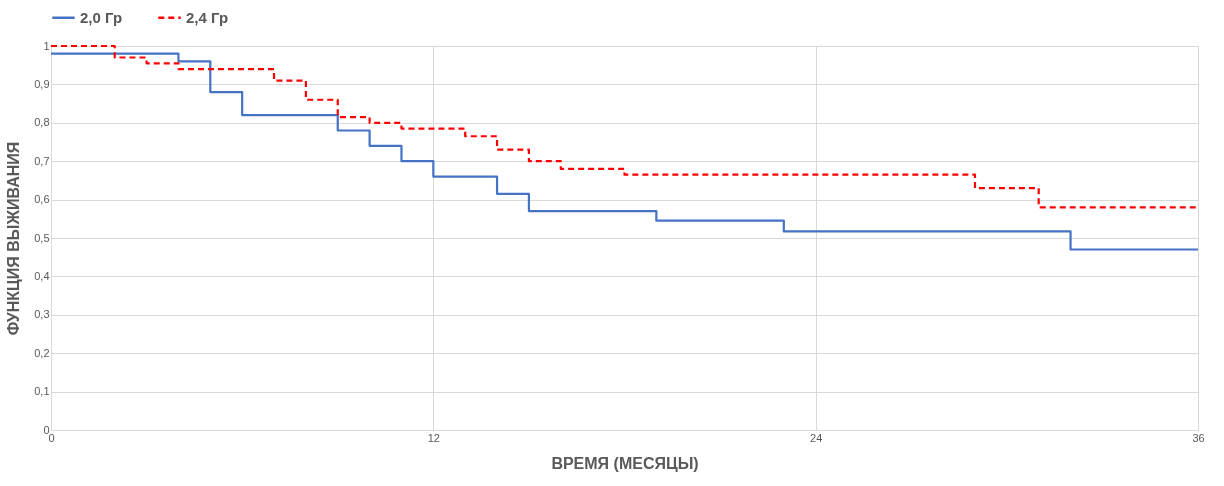 This screenshot has width=1224, height=486. What do you see at coordinates (42, 391) in the screenshot?
I see `y-tick-label: 0,1` at bounding box center [42, 391].